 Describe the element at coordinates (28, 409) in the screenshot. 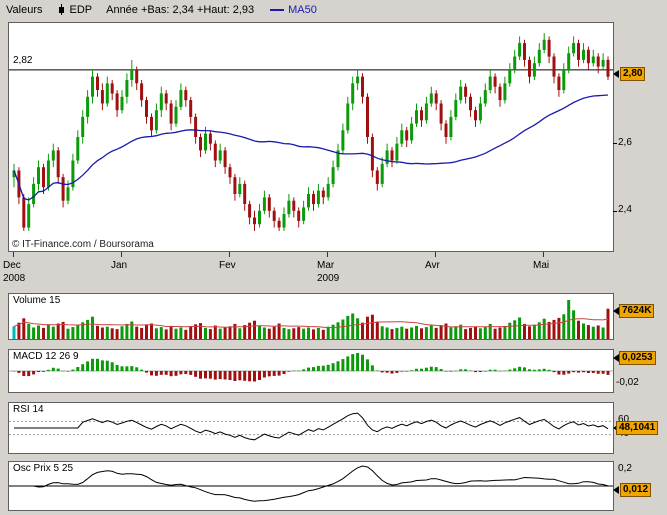

I see `rsi-label: RSI 14` at that location.